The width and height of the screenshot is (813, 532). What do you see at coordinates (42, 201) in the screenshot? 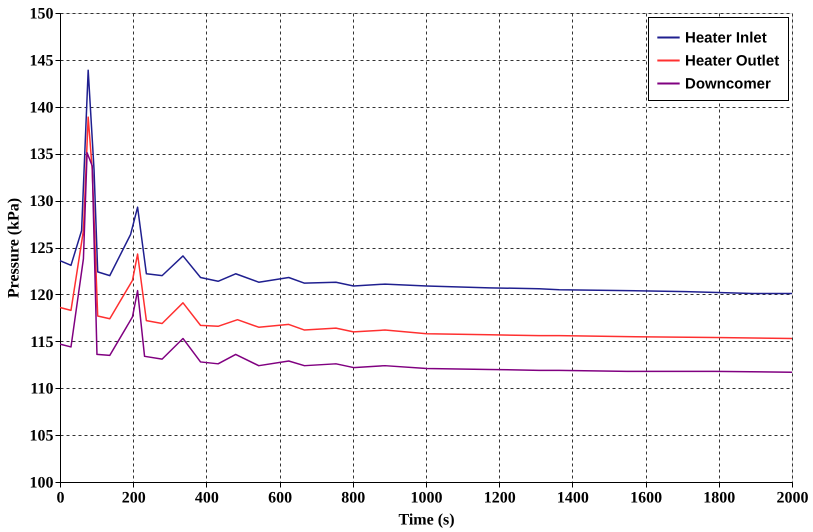
I see `y-tick-label: 130` at bounding box center [42, 201].